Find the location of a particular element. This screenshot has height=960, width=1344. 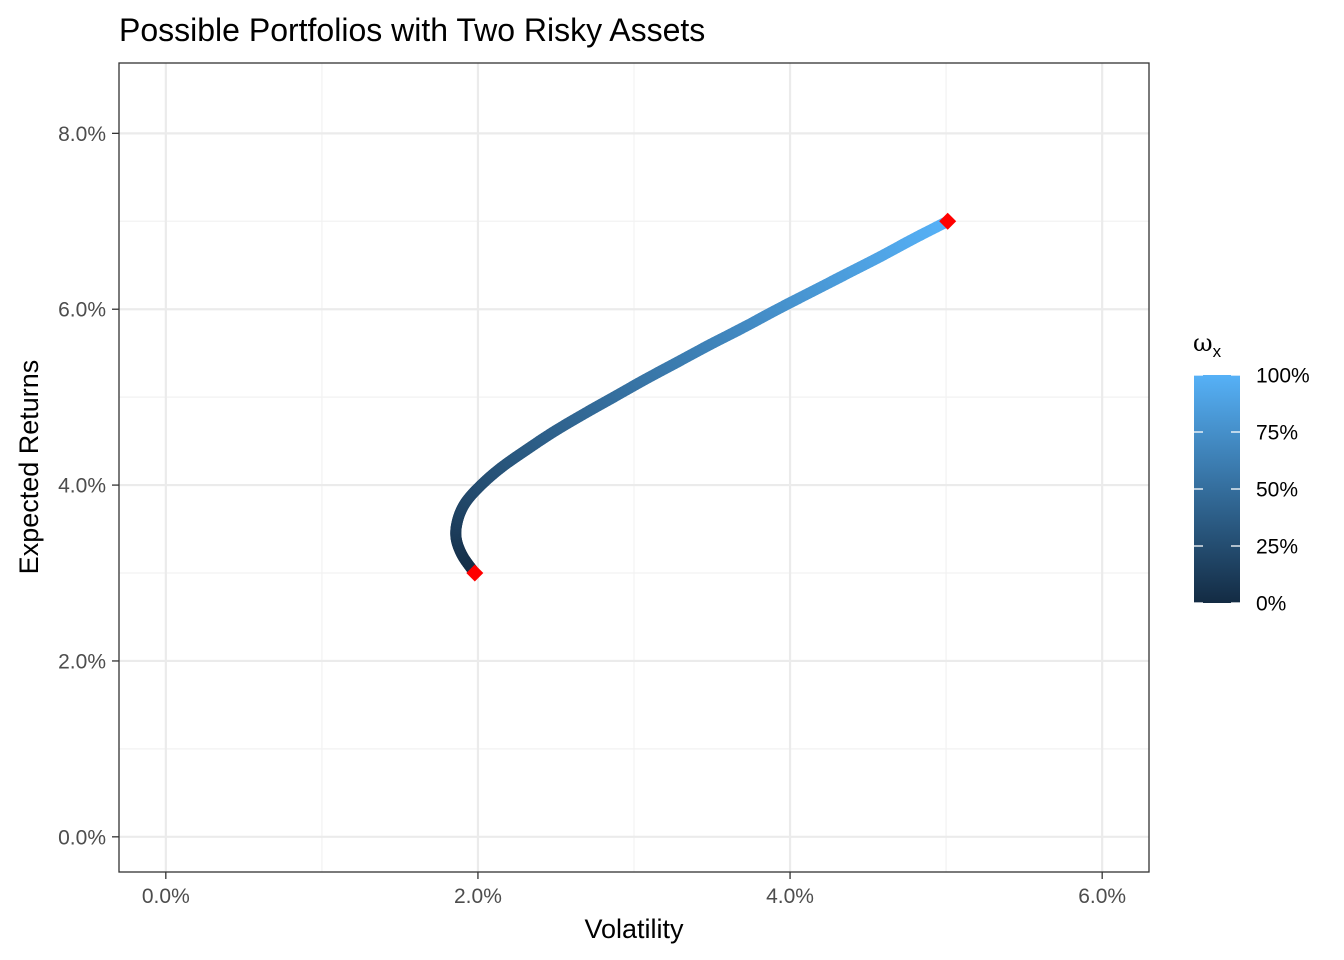

legend-label: 25% is located at coordinates (1277, 547).